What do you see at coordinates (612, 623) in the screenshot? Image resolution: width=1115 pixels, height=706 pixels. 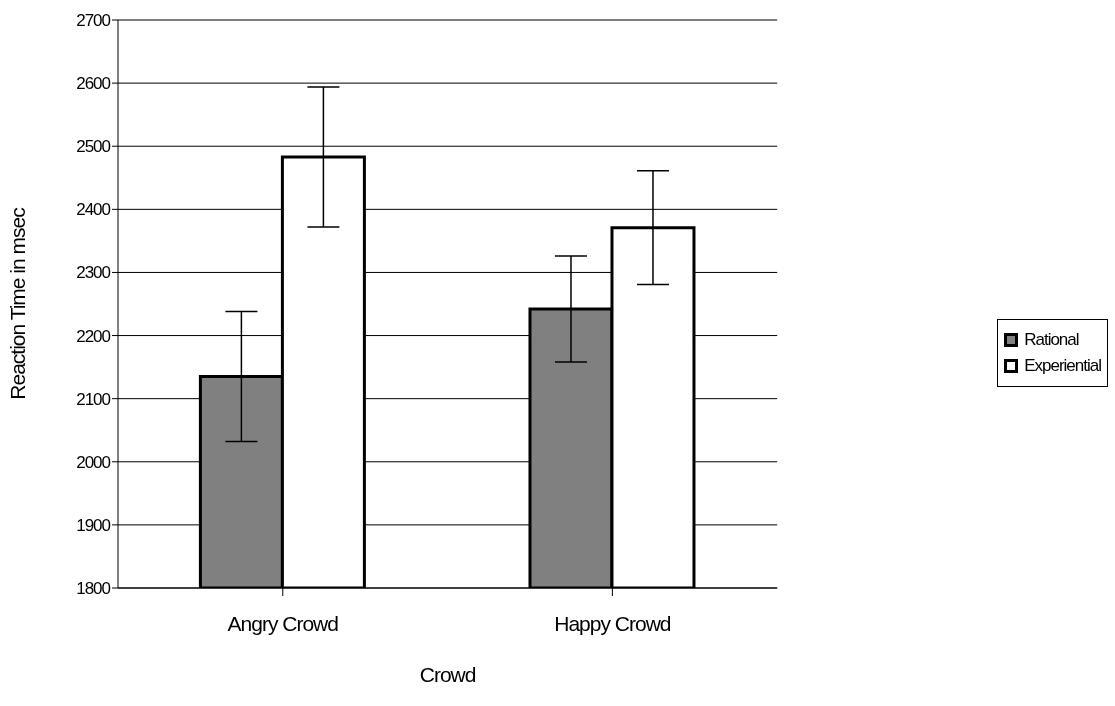 I see `x-tick-label: Happy Crowd` at bounding box center [612, 623].